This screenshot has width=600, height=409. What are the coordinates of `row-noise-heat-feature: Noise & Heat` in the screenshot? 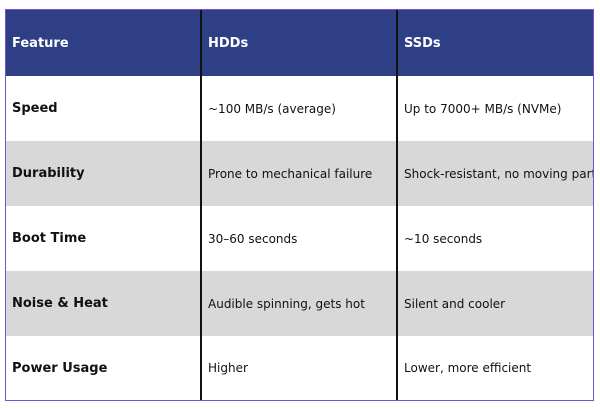 It's located at (104, 303).